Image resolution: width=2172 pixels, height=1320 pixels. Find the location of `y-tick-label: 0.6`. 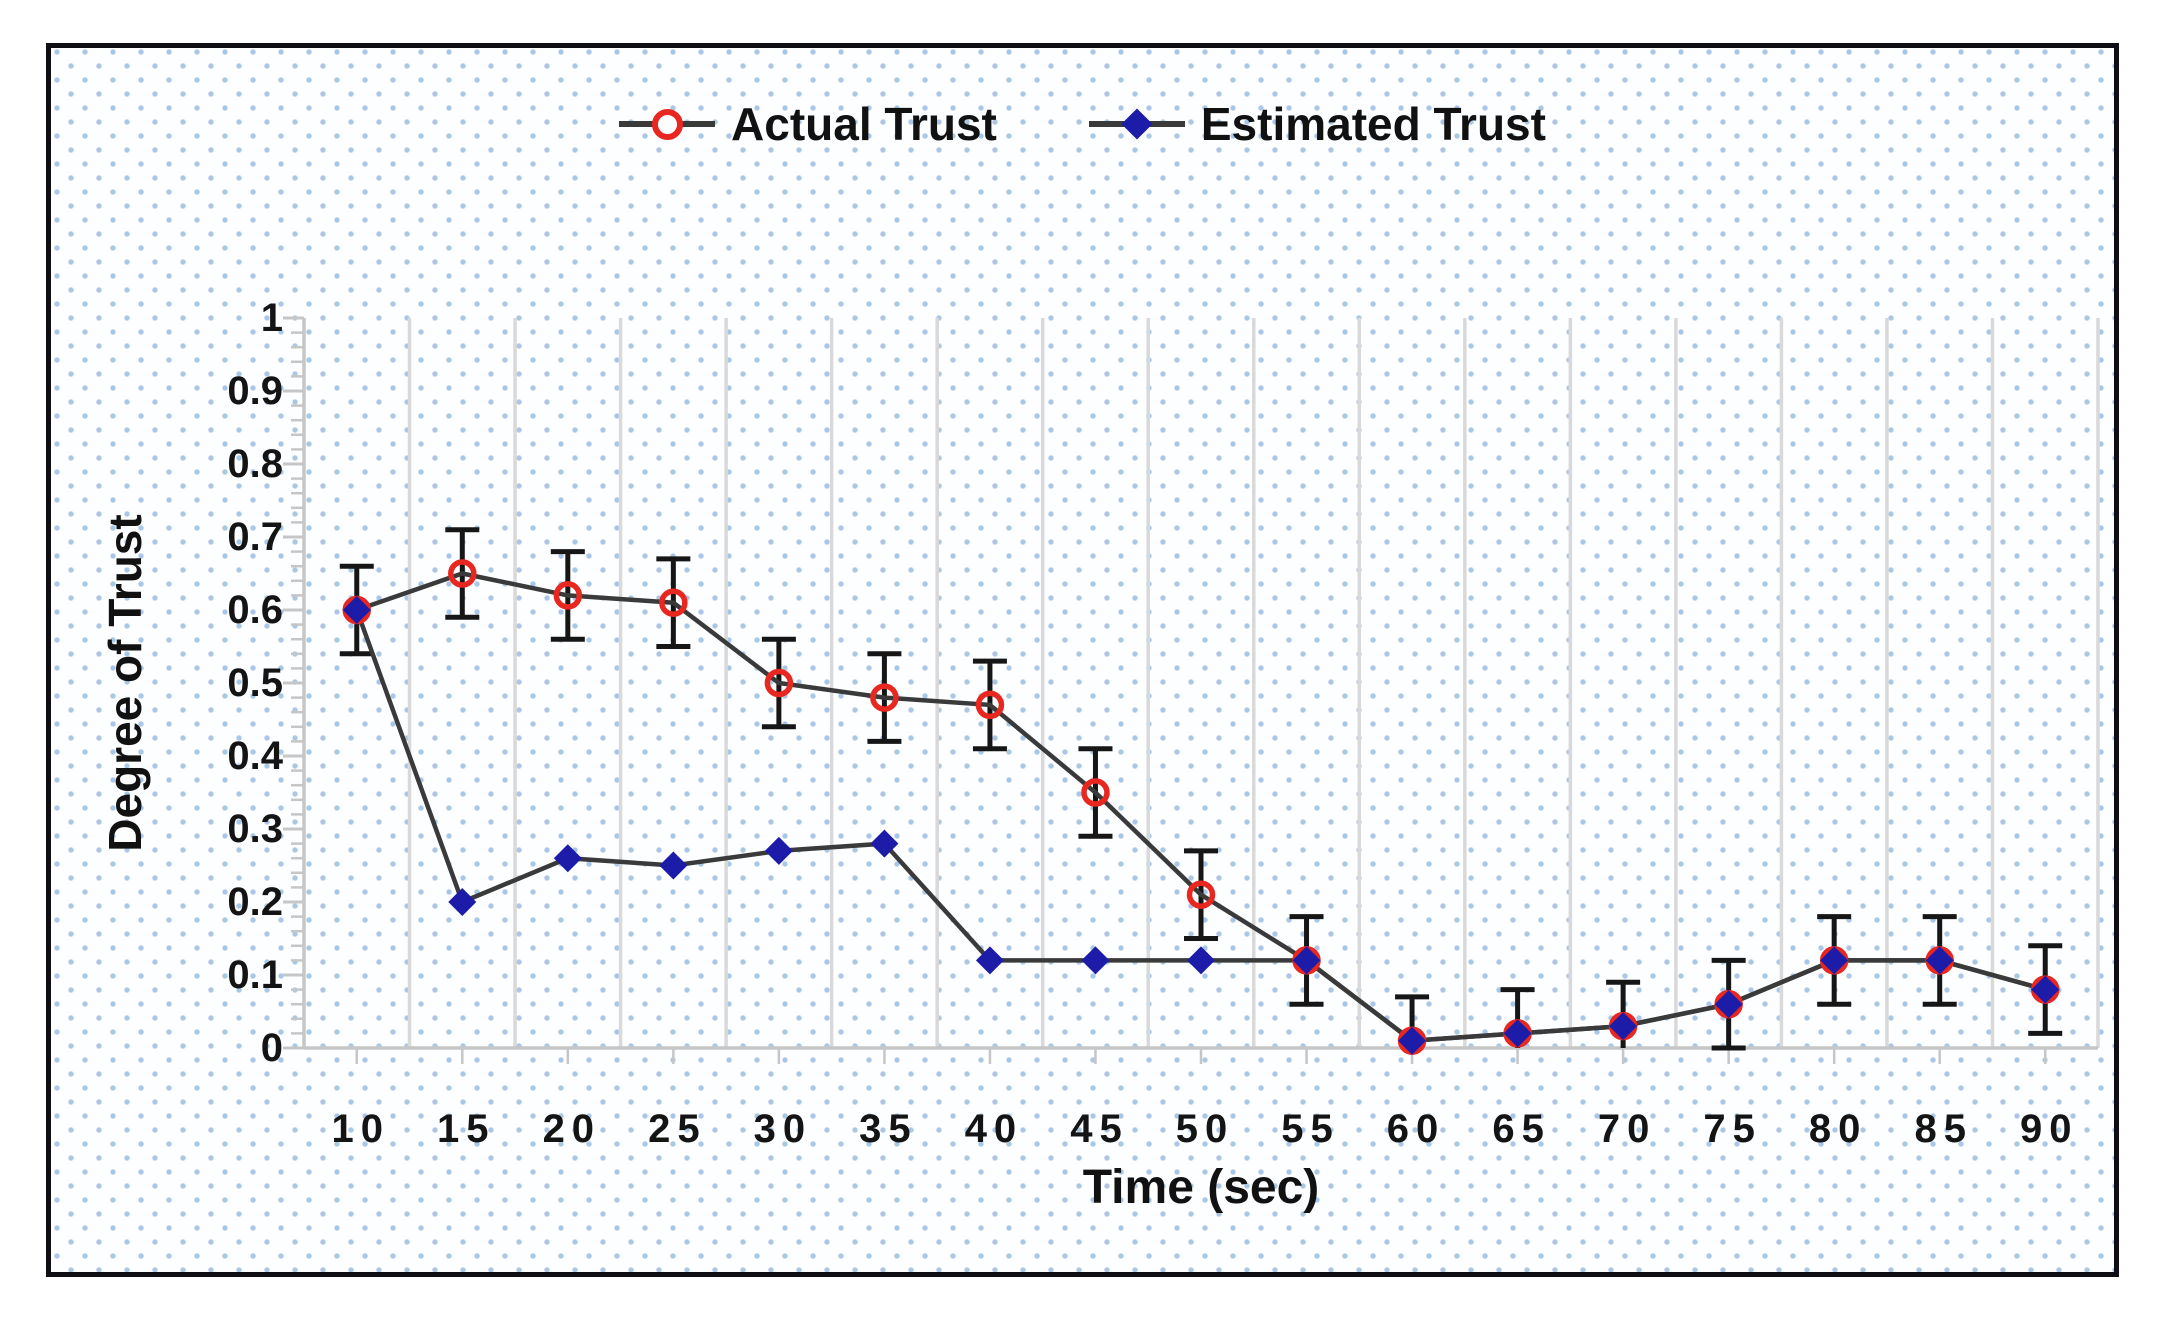

y-tick-label: 0.6 is located at coordinates (255, 610).